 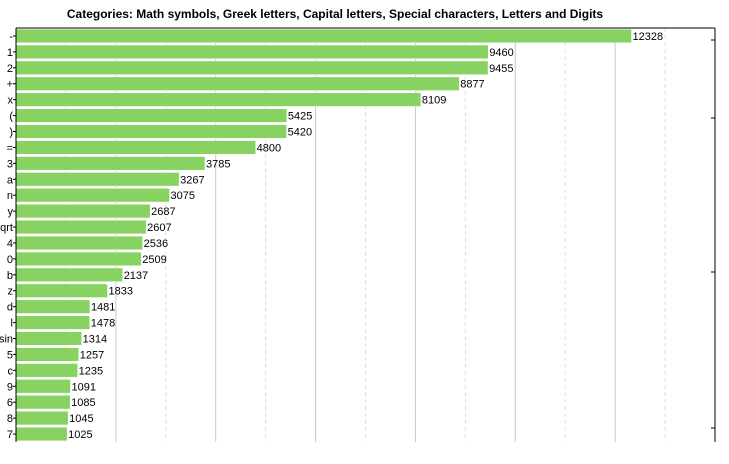 What do you see at coordinates (156, 244) in the screenshot?
I see `value-label: 2536` at bounding box center [156, 244].